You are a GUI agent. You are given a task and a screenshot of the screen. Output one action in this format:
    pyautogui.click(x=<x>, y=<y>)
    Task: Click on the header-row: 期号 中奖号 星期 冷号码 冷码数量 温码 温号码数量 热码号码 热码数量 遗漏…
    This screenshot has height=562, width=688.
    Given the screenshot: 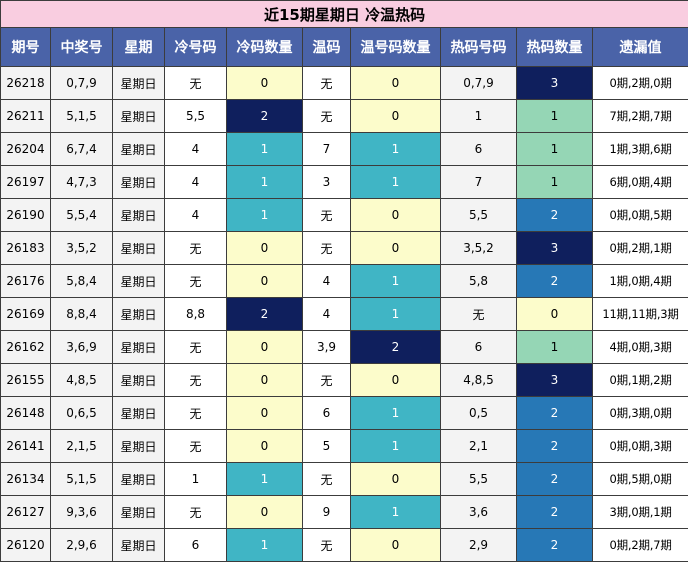 What is the action you would take?
    pyautogui.click(x=344, y=47)
    